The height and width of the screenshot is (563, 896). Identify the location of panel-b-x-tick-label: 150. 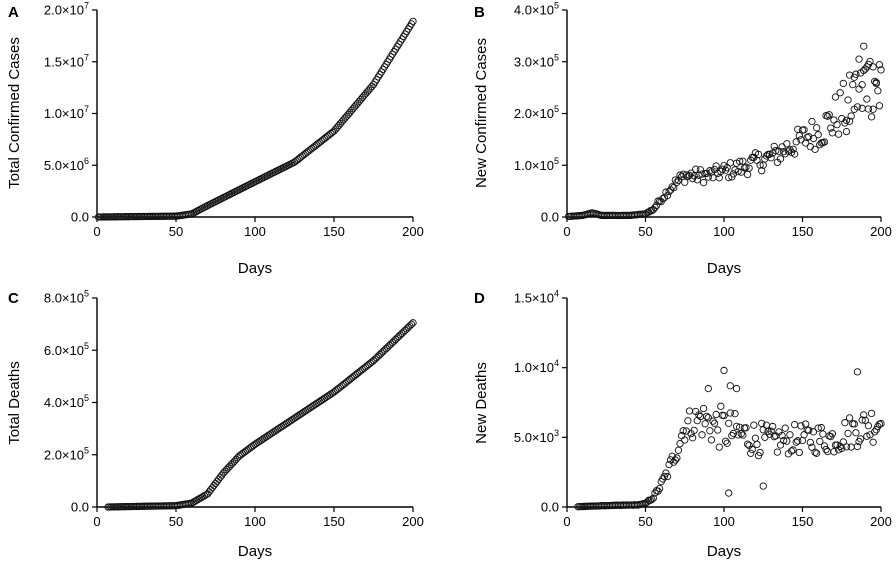
(803, 231).